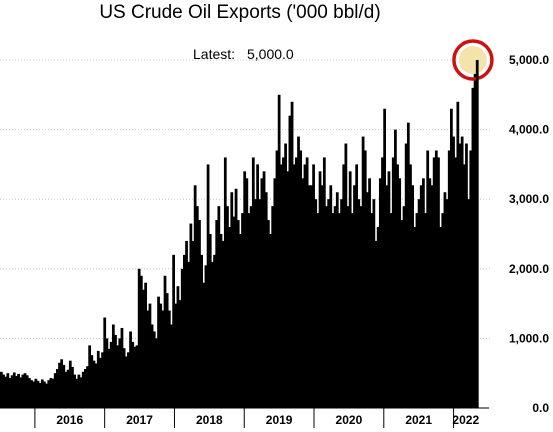  I want to click on highlight-fill, so click(472, 60).